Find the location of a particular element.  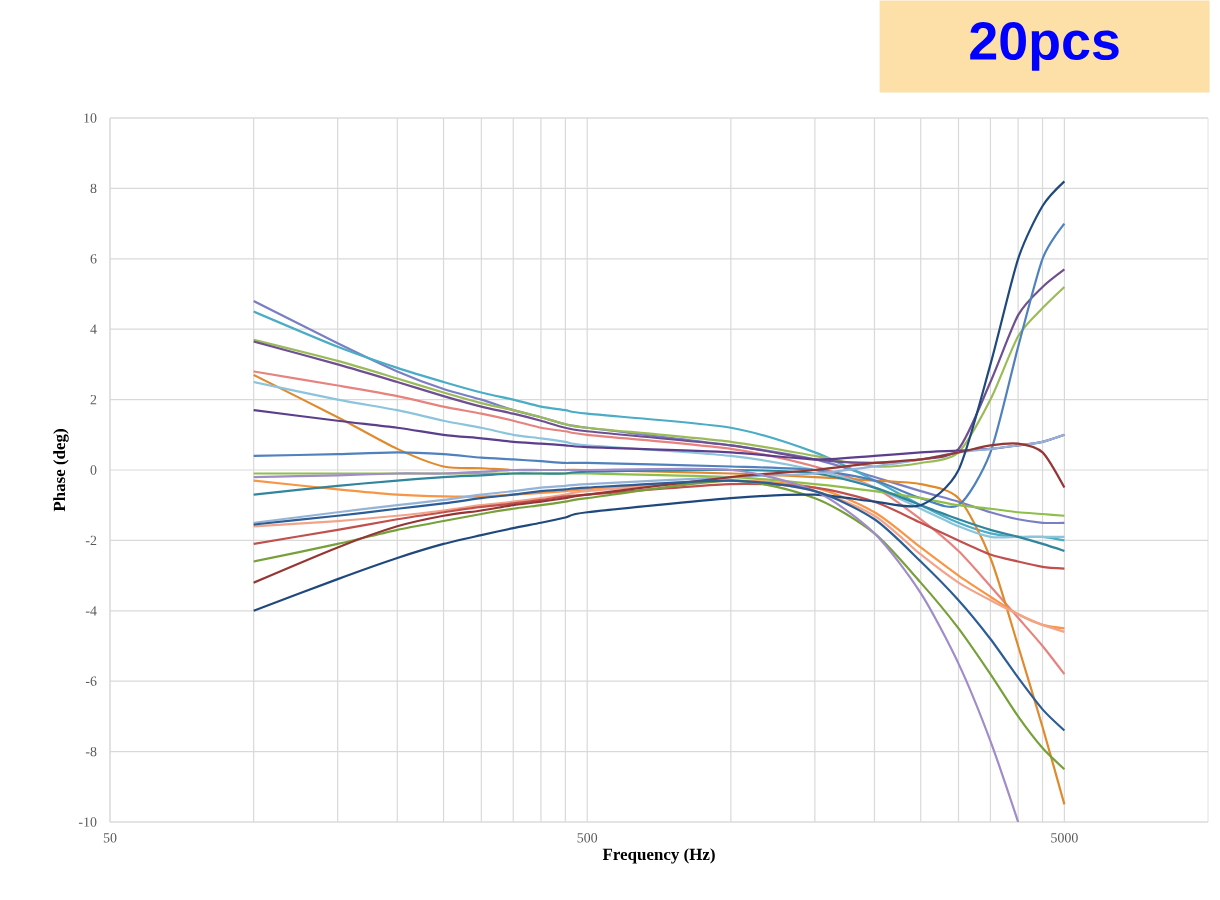

x-axis-title: Frequency (Hz) is located at coordinates (658, 856).